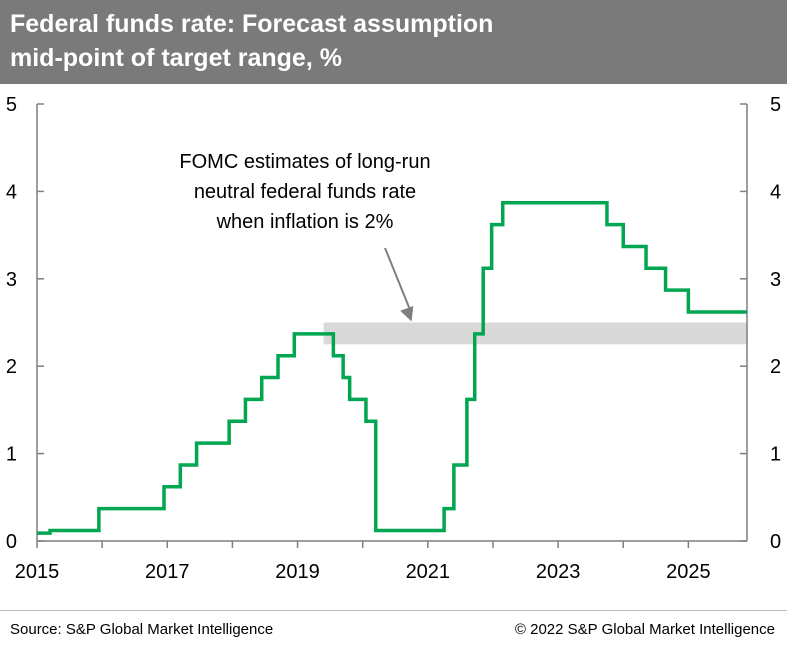 This screenshot has width=787, height=651. What do you see at coordinates (775, 105) in the screenshot?
I see `y-tick-label-right: 5` at bounding box center [775, 105].